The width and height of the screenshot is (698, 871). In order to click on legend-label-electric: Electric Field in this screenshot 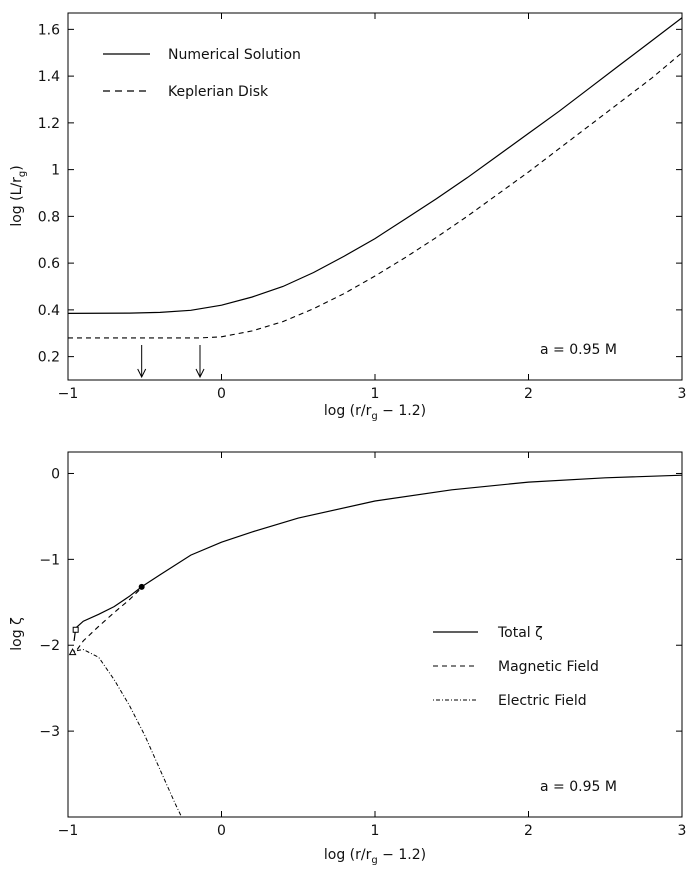, I will do `click(542, 701)`.